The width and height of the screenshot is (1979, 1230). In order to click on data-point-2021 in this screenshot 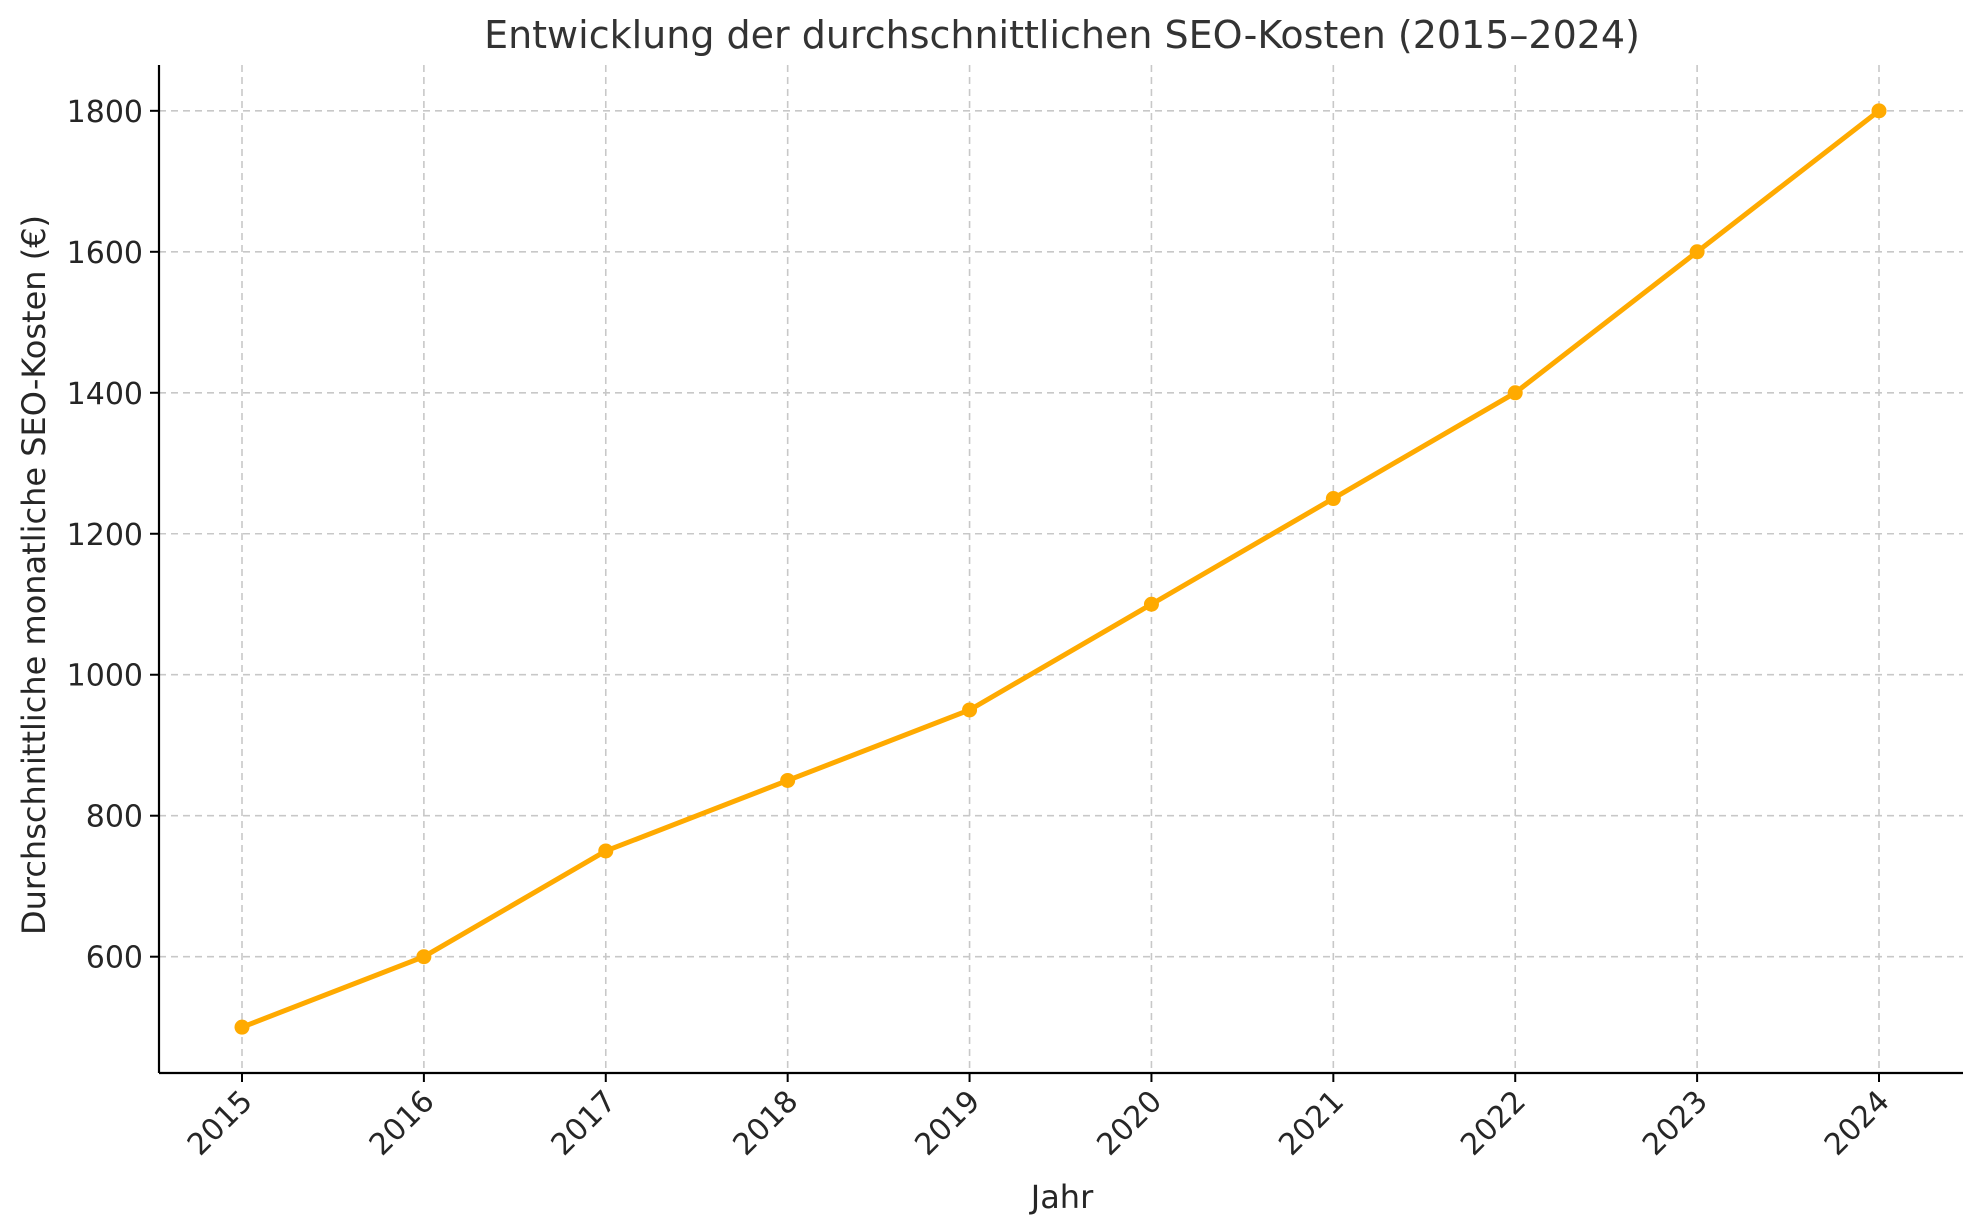, I will do `click(1333, 499)`.